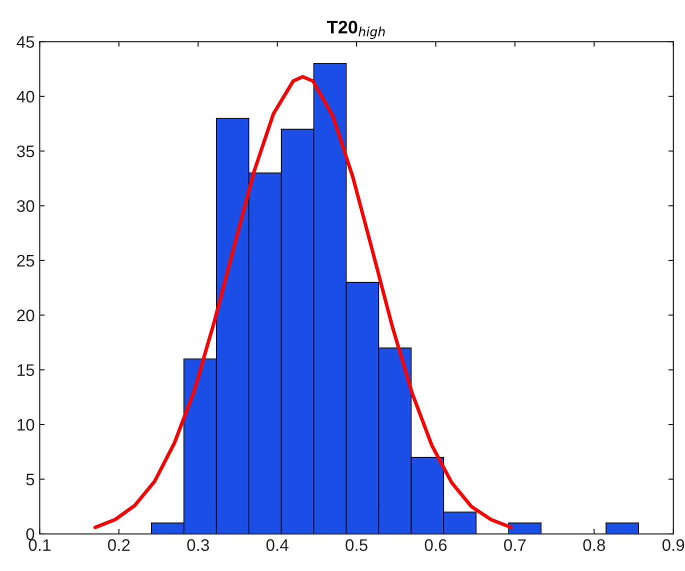  What do you see at coordinates (594, 545) in the screenshot?
I see `x-tick-label: 0.8` at bounding box center [594, 545].